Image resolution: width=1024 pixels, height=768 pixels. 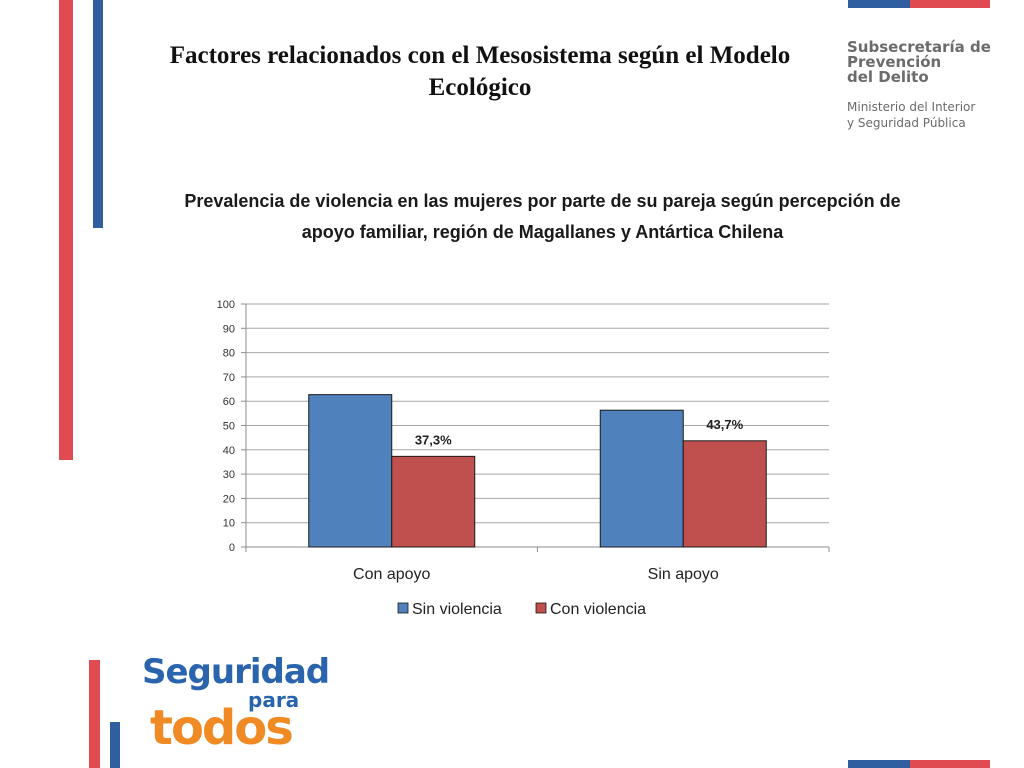 What do you see at coordinates (457, 609) in the screenshot?
I see `legend-label: Sin violencia` at bounding box center [457, 609].